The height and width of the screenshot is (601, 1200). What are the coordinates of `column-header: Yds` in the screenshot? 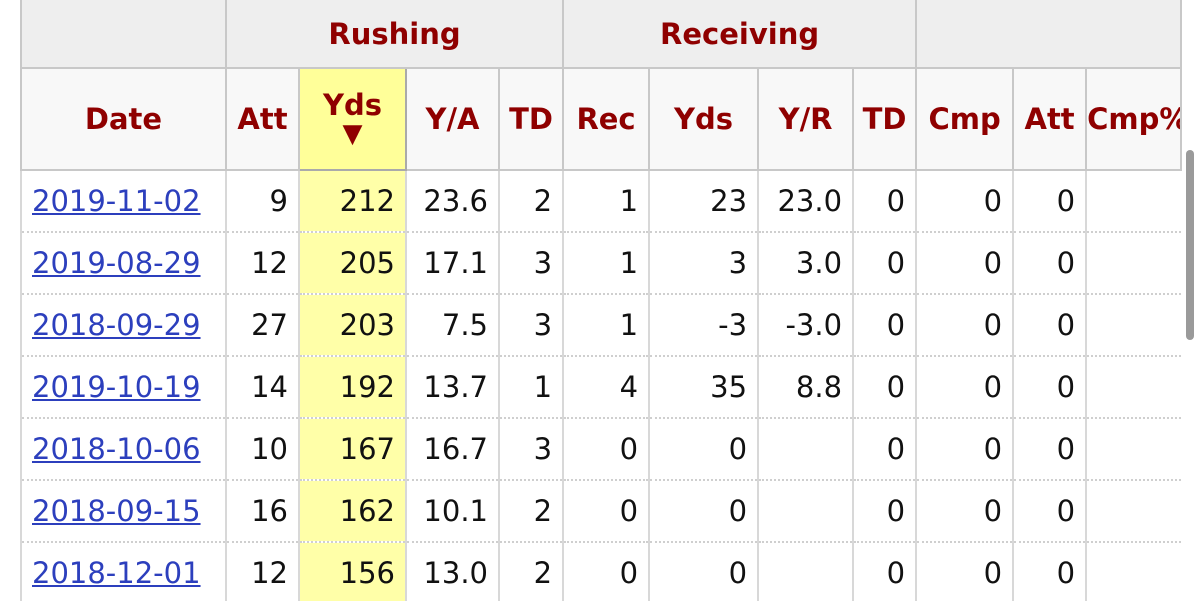 It's located at (704, 119).